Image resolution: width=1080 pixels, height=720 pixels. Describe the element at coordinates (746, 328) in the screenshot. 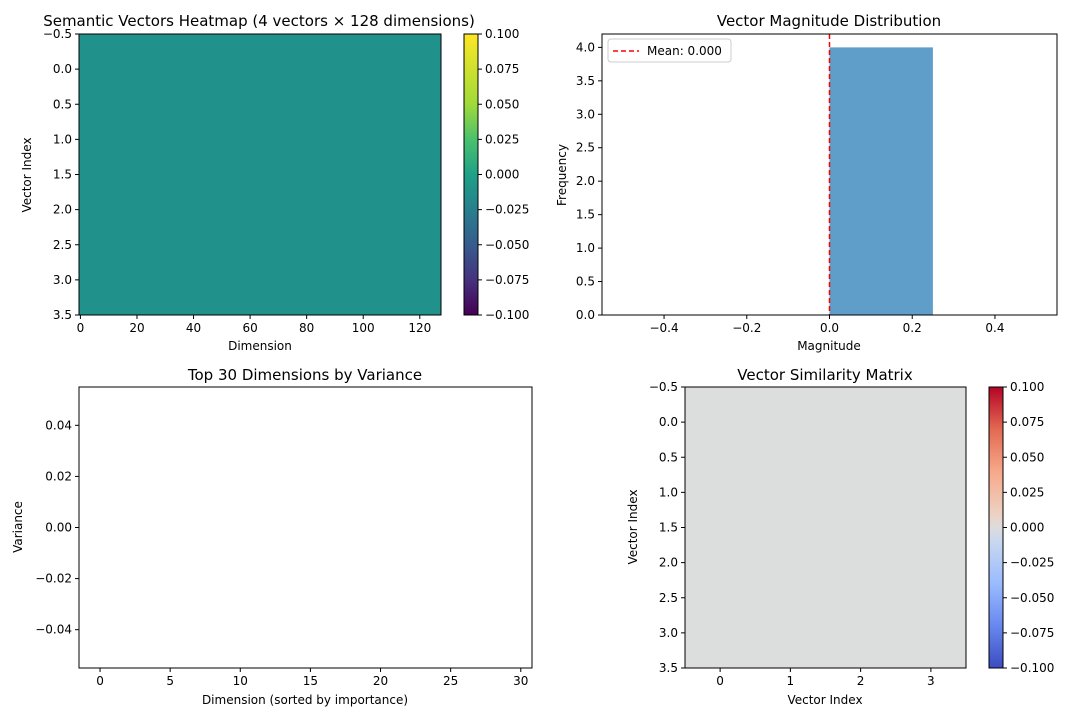

I see `x-tick-label: −0.2` at that location.